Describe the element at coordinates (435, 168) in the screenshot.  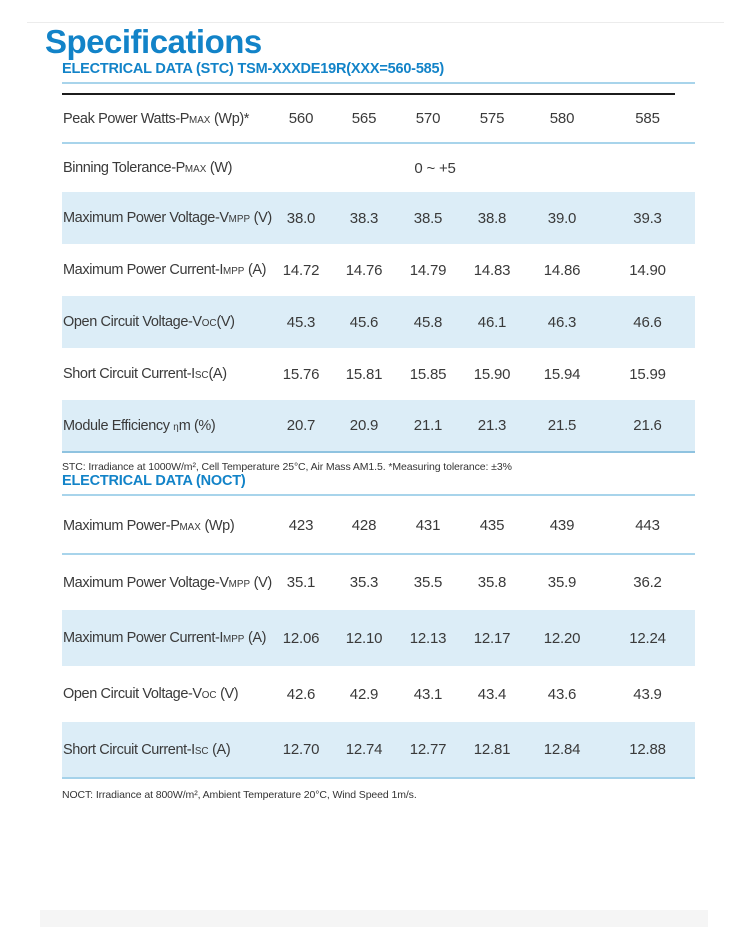
I see `cell-value-span: 0 ~ +5` at that location.